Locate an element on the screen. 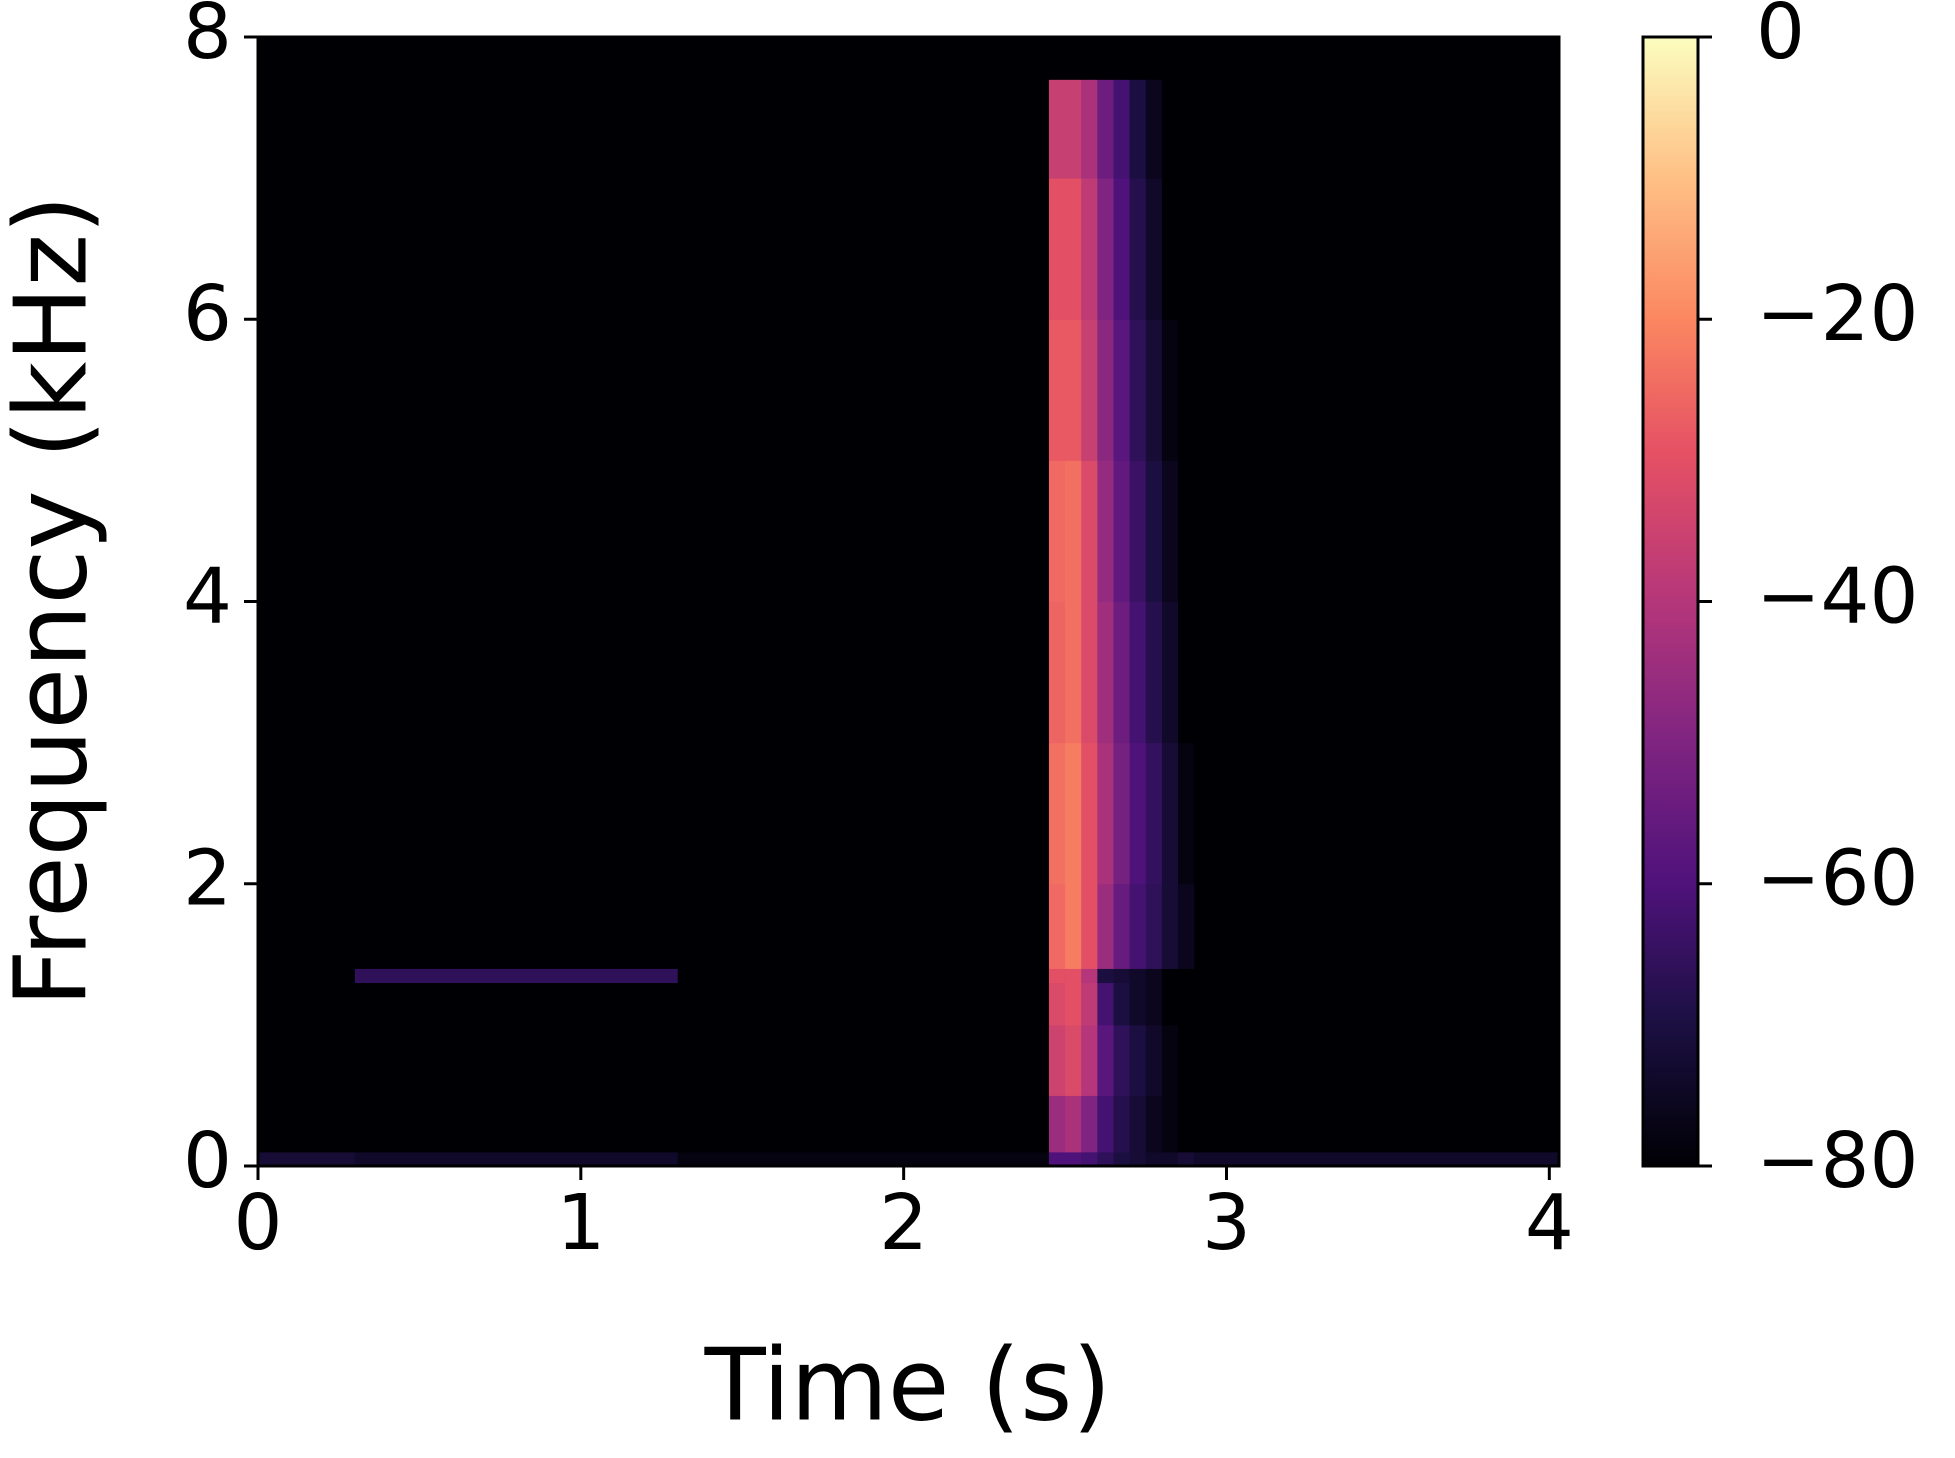 The image size is (1955, 1458). x-tick-label: 4 is located at coordinates (1549, 1223).